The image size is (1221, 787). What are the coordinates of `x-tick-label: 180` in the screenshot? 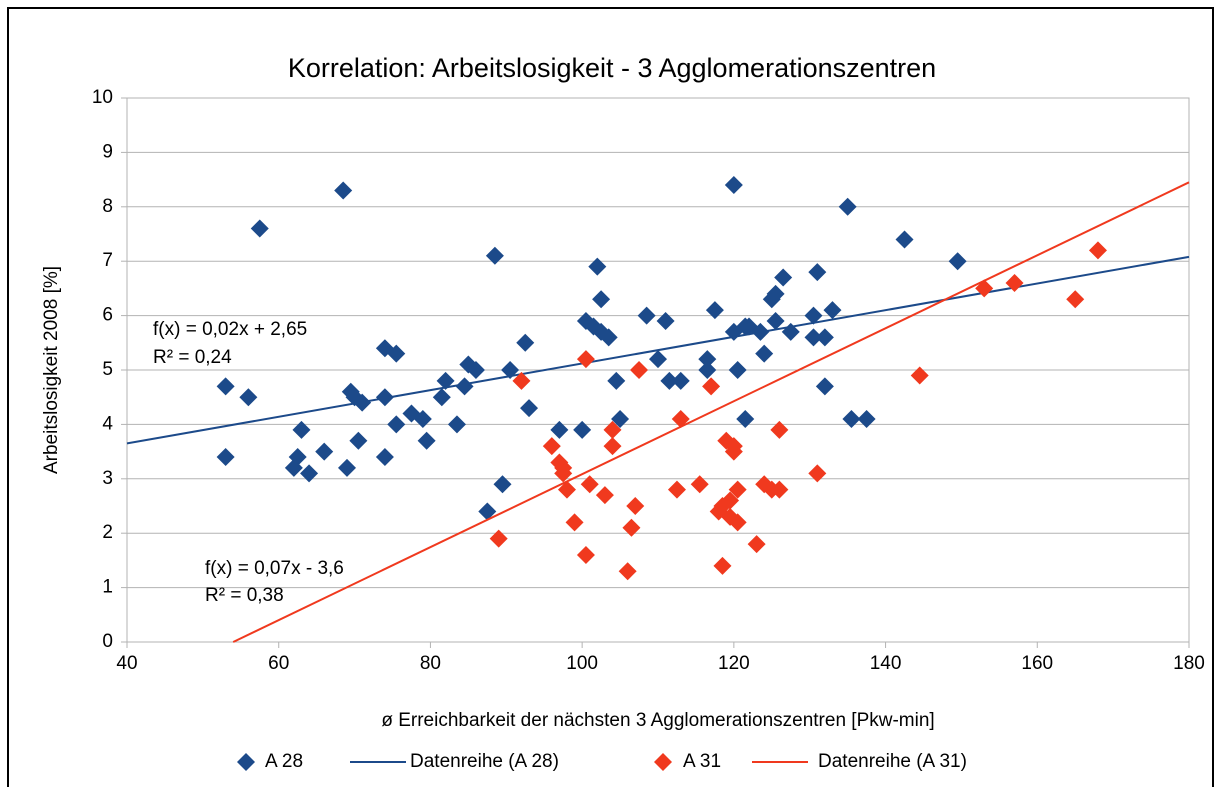 It's located at (1189, 663).